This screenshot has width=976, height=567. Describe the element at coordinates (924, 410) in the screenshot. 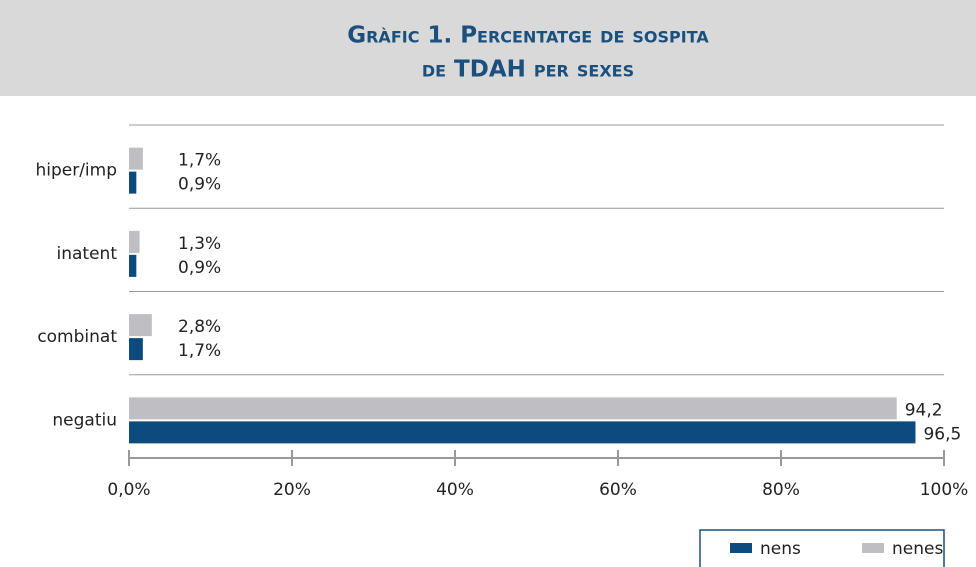

I see `value-label: 94,2` at that location.